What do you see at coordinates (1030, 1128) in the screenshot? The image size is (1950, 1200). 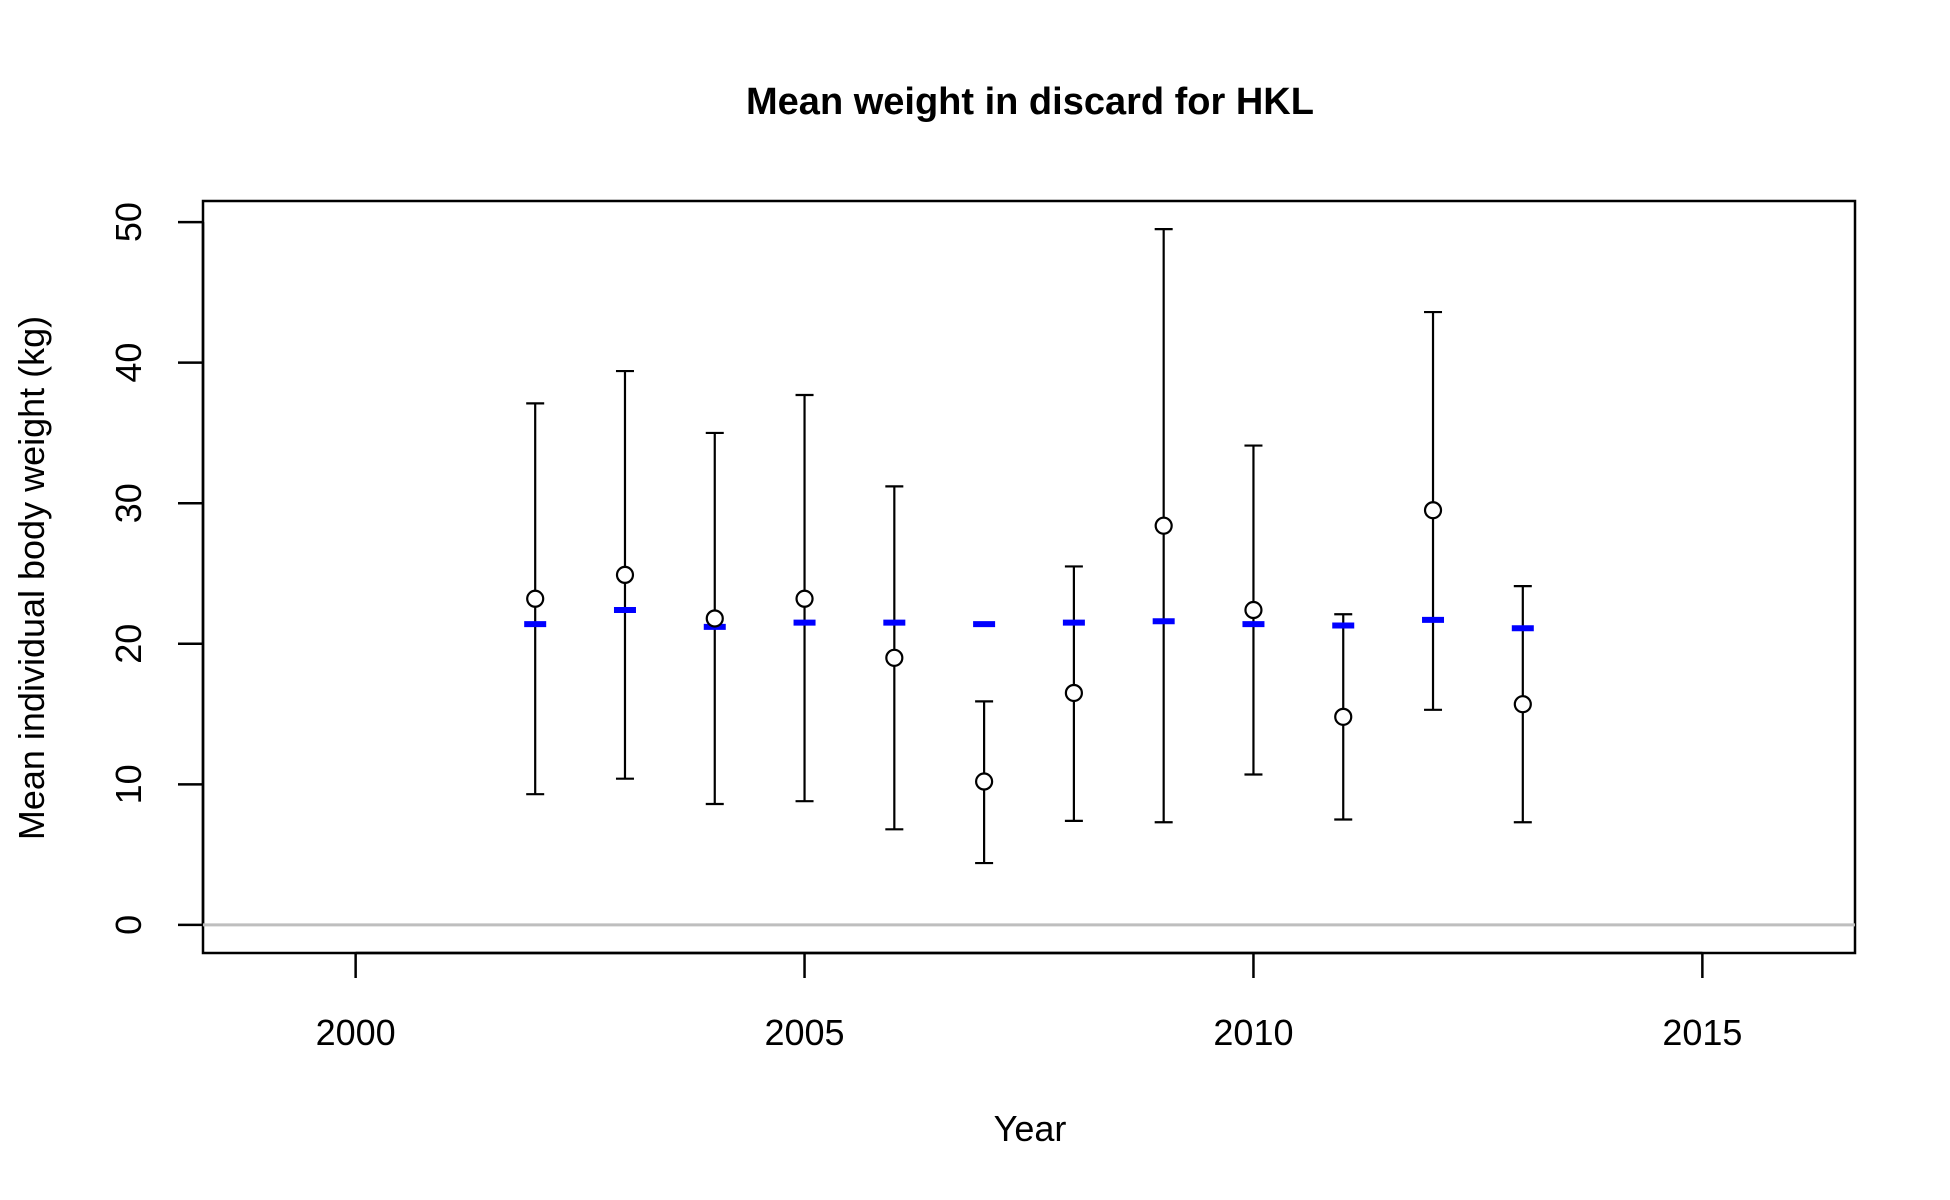 I see `x-axis-label: Year` at bounding box center [1030, 1128].